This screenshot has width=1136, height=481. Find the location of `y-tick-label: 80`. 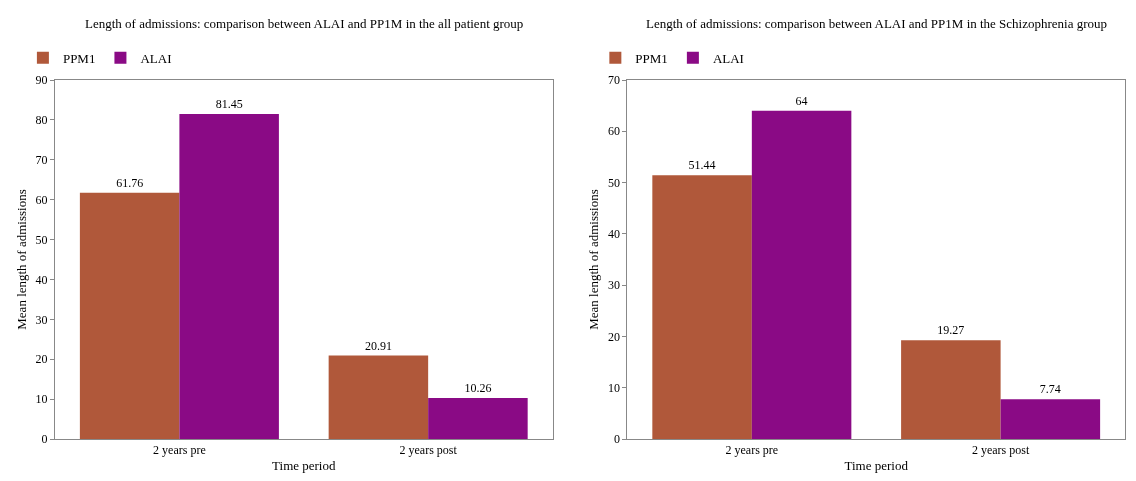

y-tick-label: 80 is located at coordinates (41, 120).